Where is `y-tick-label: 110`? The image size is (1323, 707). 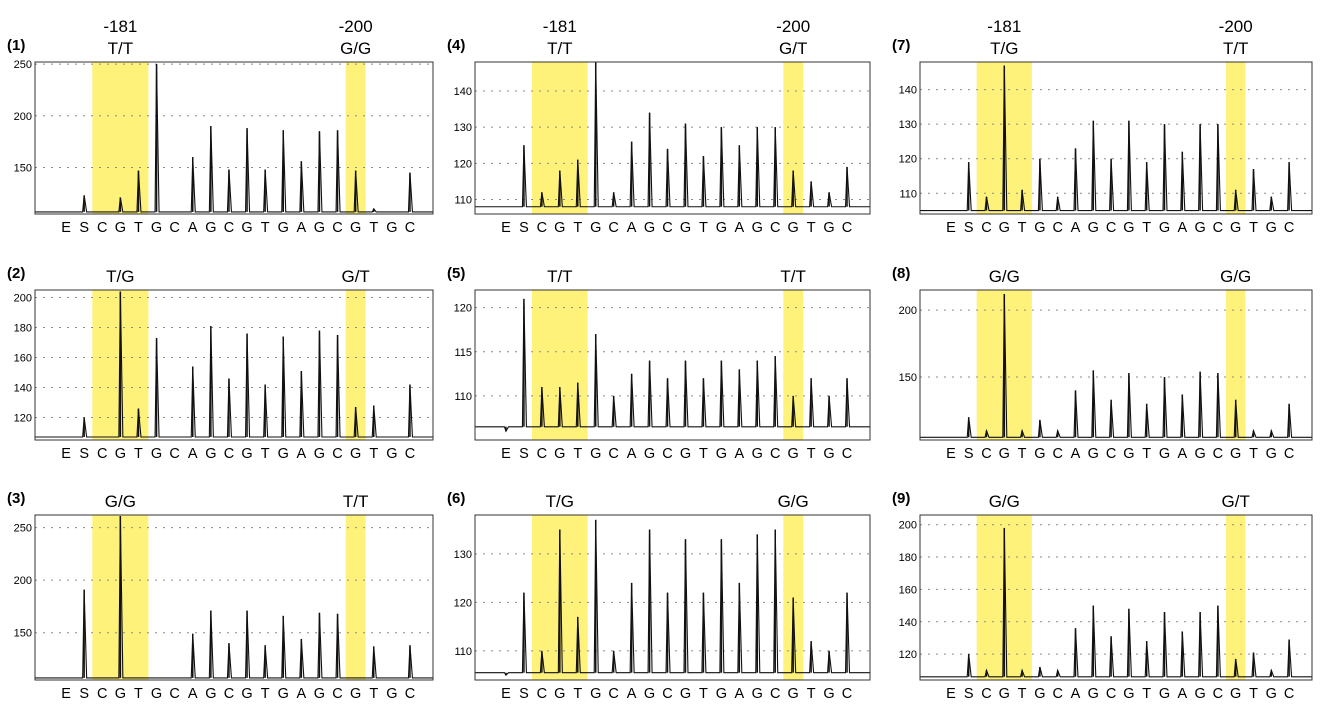
y-tick-label: 110 is located at coordinates (463, 652).